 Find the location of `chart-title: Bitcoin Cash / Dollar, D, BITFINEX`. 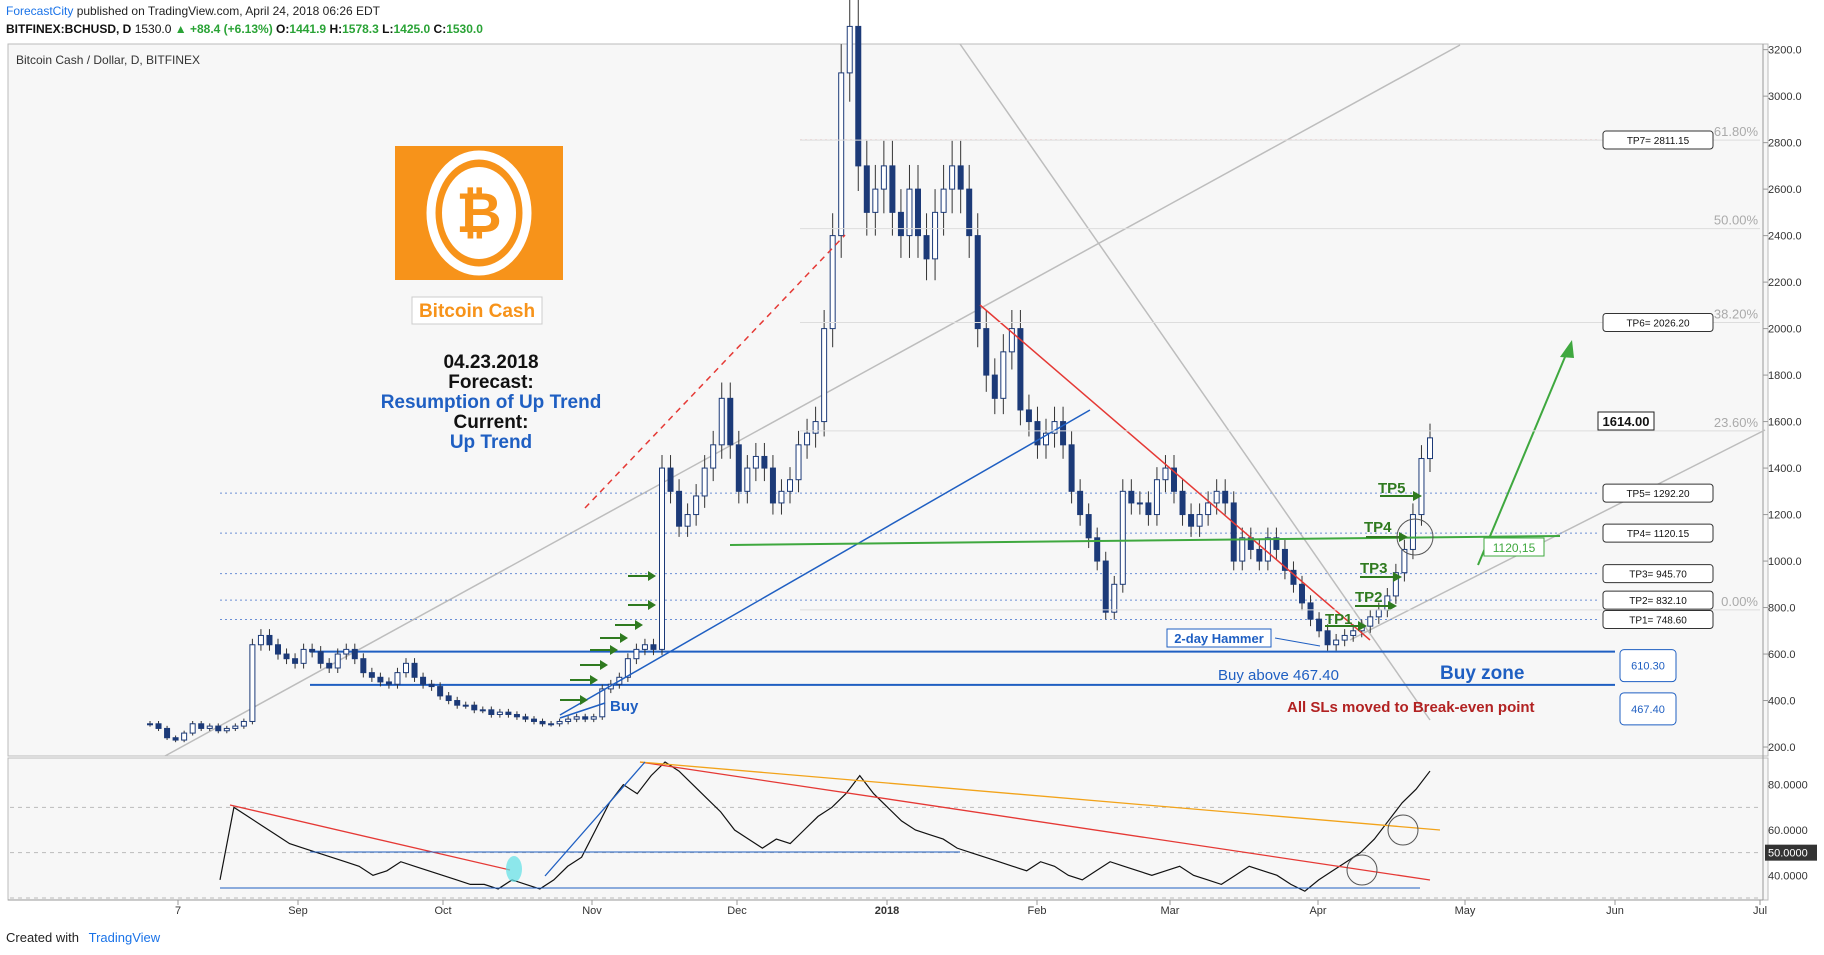

chart-title: Bitcoin Cash / Dollar, D, BITFINEX is located at coordinates (108, 60).